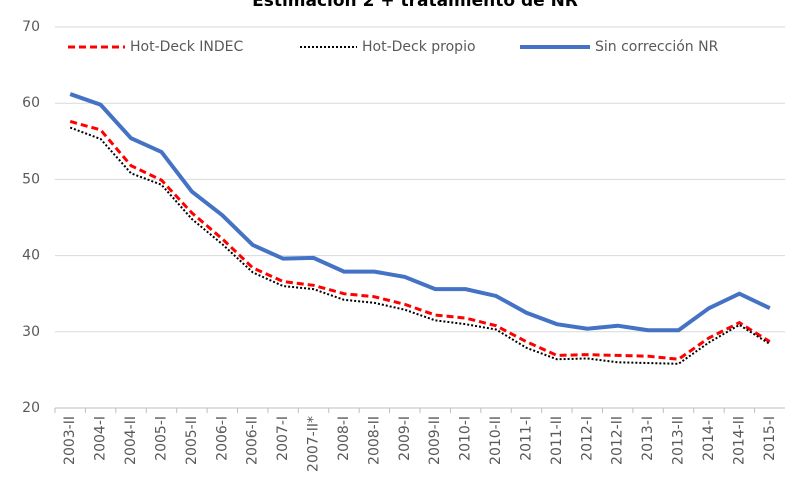 The width and height of the screenshot is (797, 497). I want to click on x-tick-label: 2010-II, so click(496, 440).